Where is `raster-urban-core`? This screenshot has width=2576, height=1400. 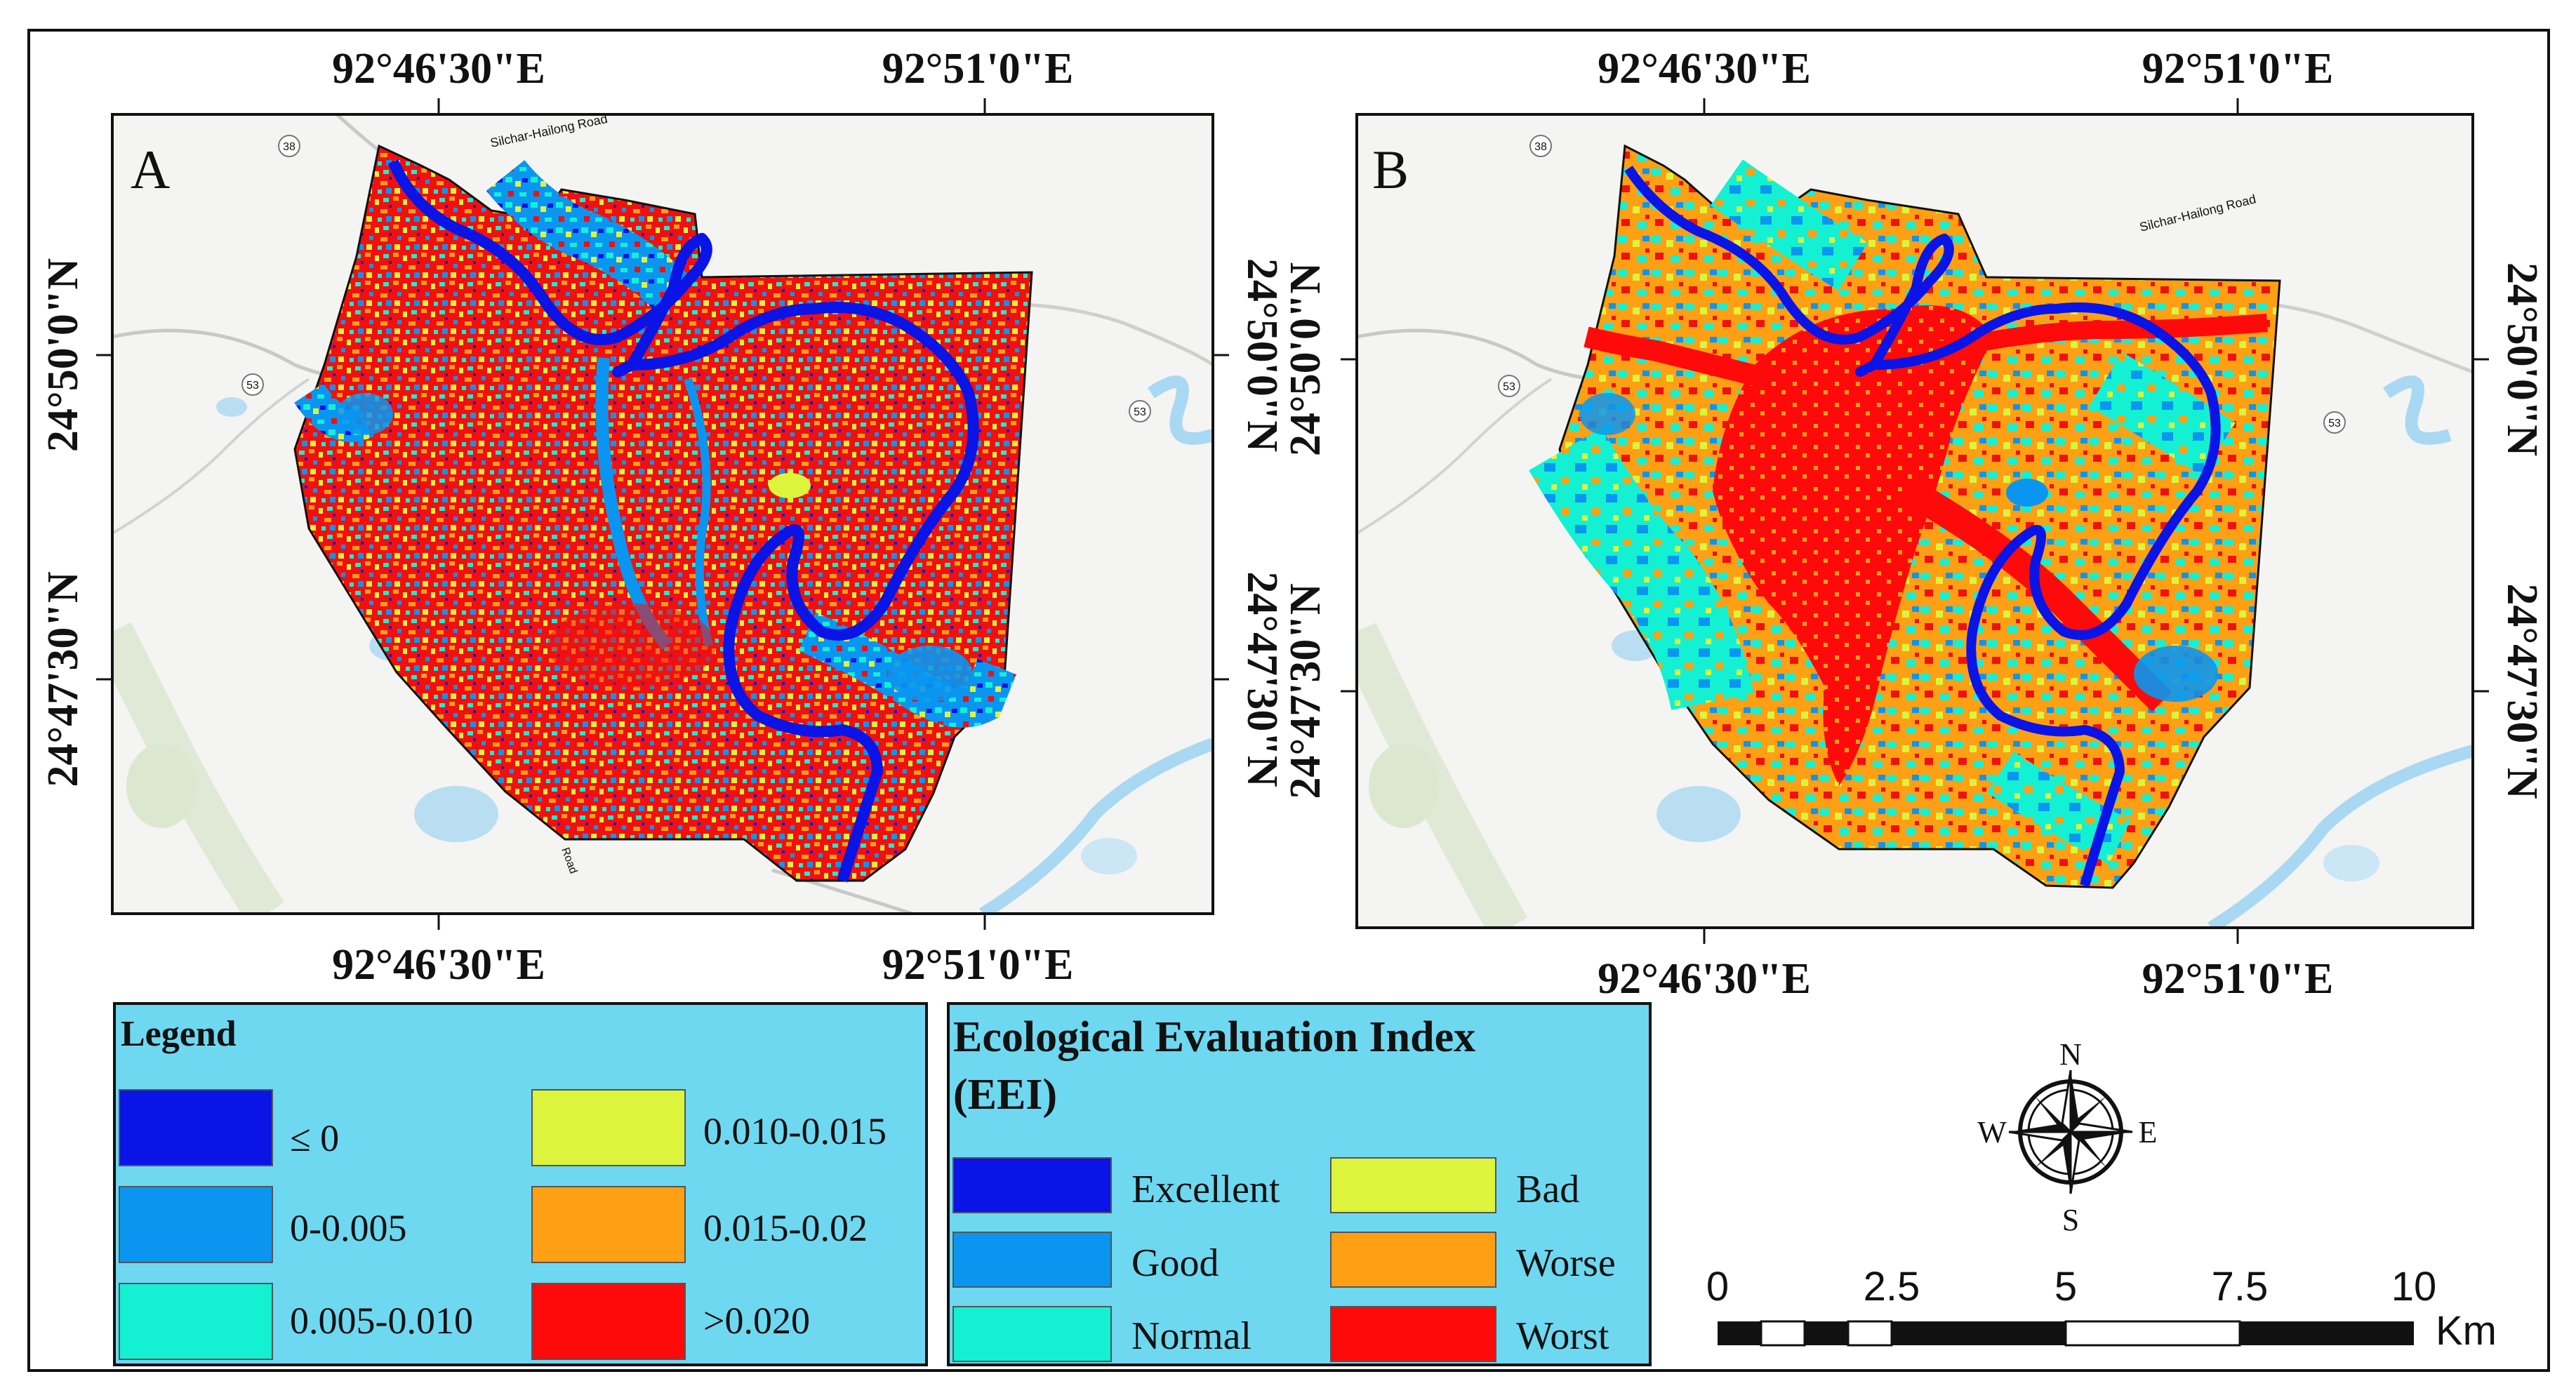
raster-urban-core is located at coordinates (1853, 545).